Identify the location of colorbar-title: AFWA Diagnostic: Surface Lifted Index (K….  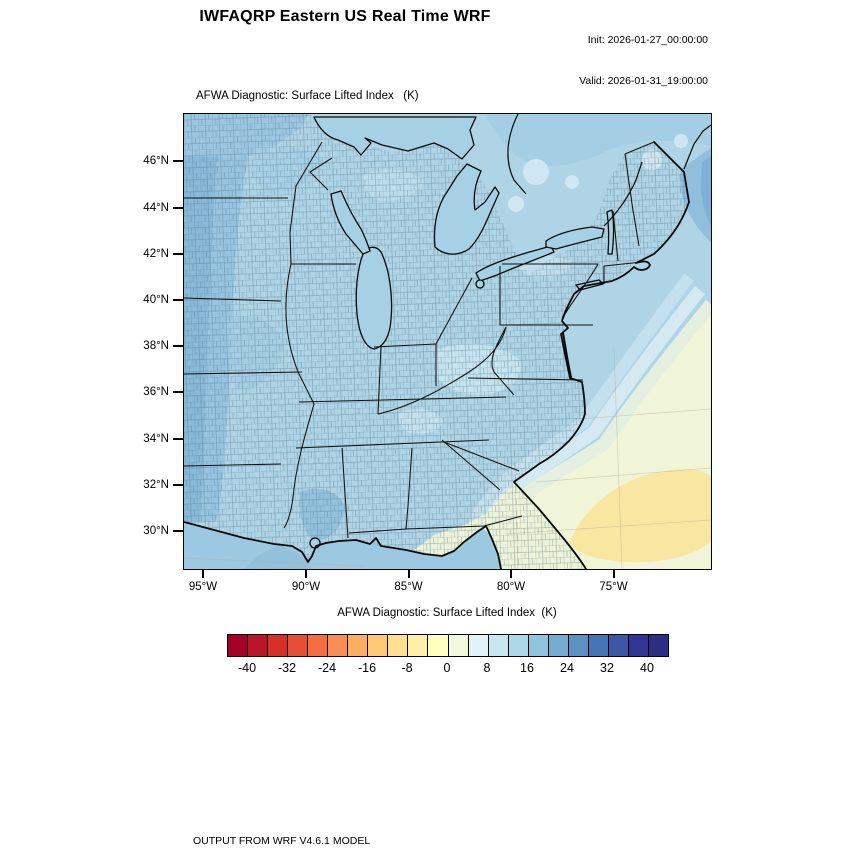
(447, 613).